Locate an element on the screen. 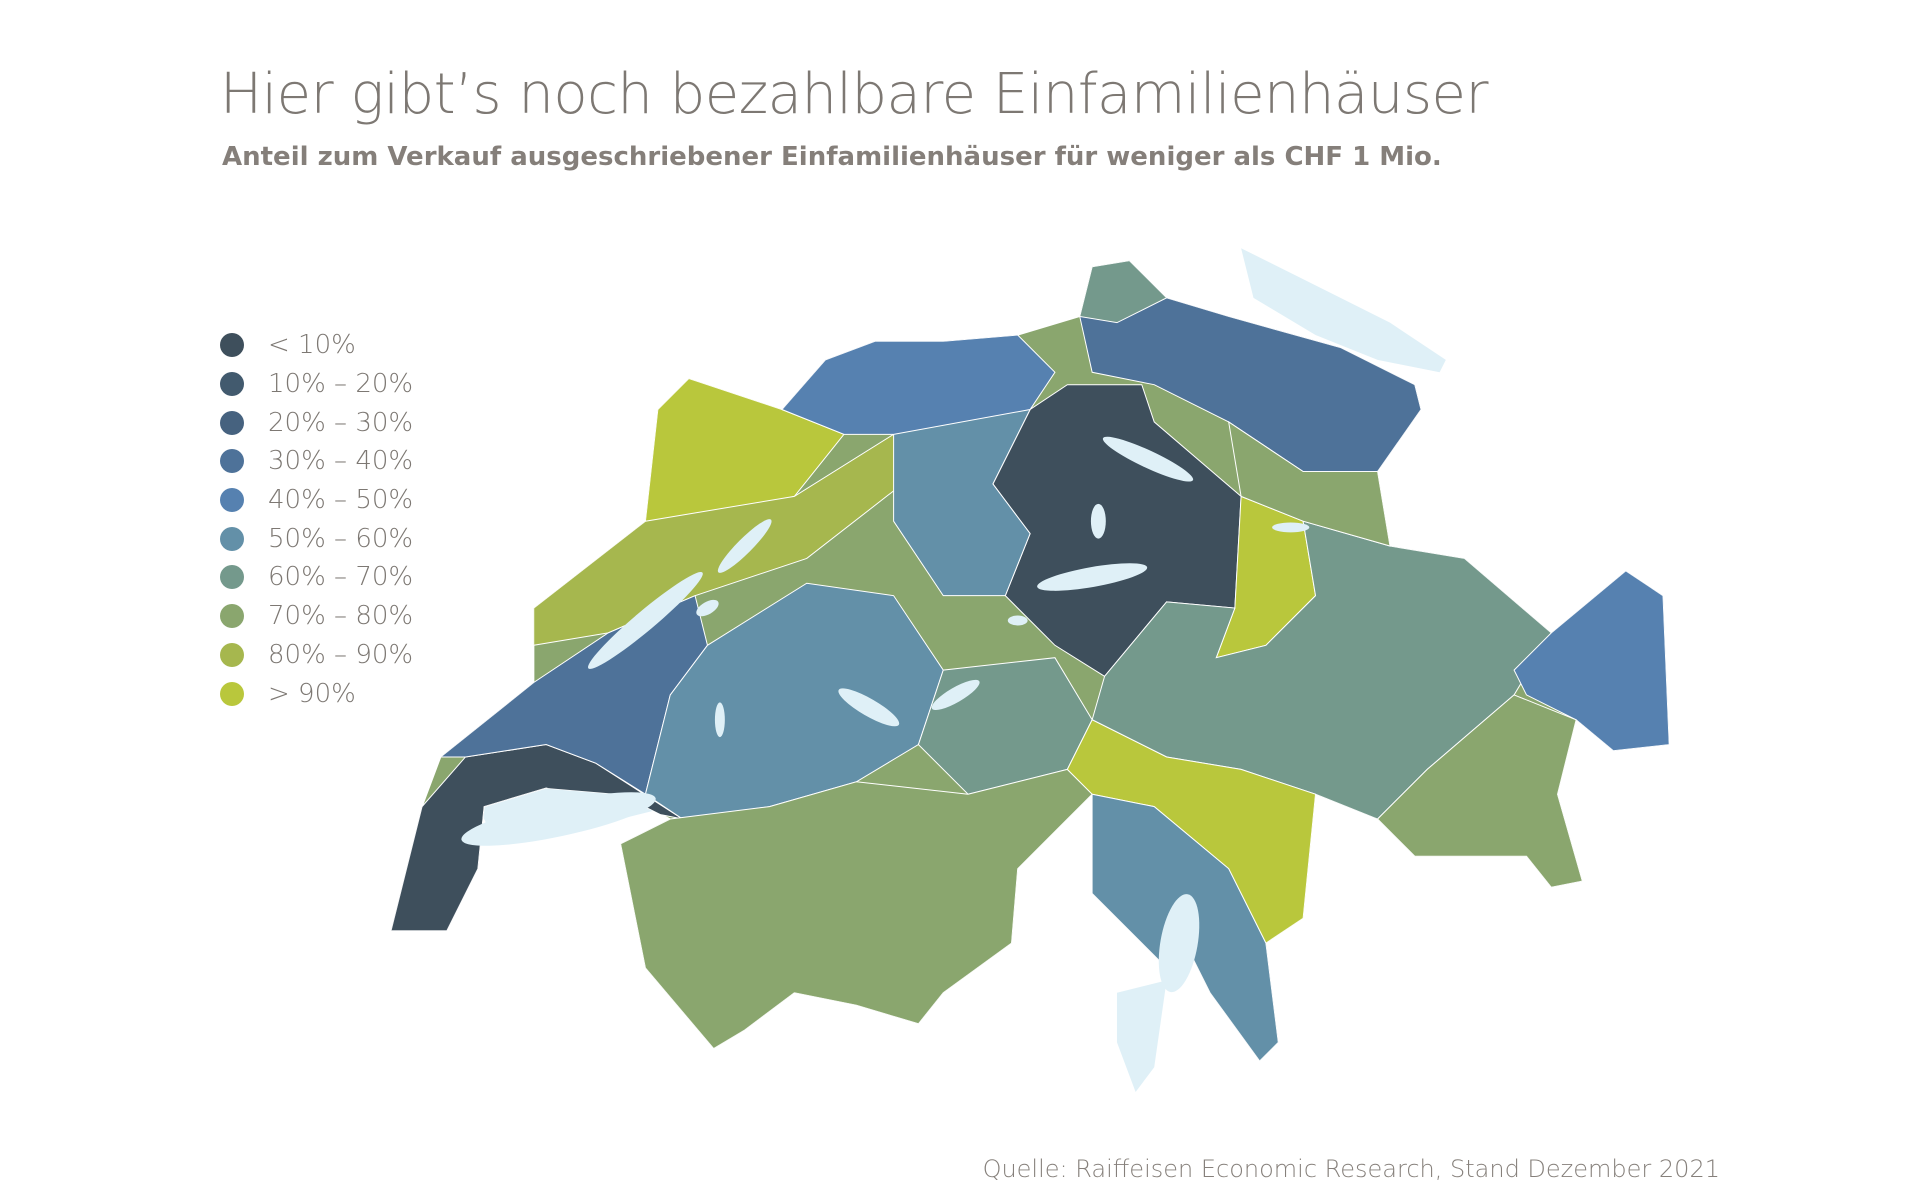 This screenshot has height=1200, width=1920. legend-item: 30% – 40% is located at coordinates (316, 461).